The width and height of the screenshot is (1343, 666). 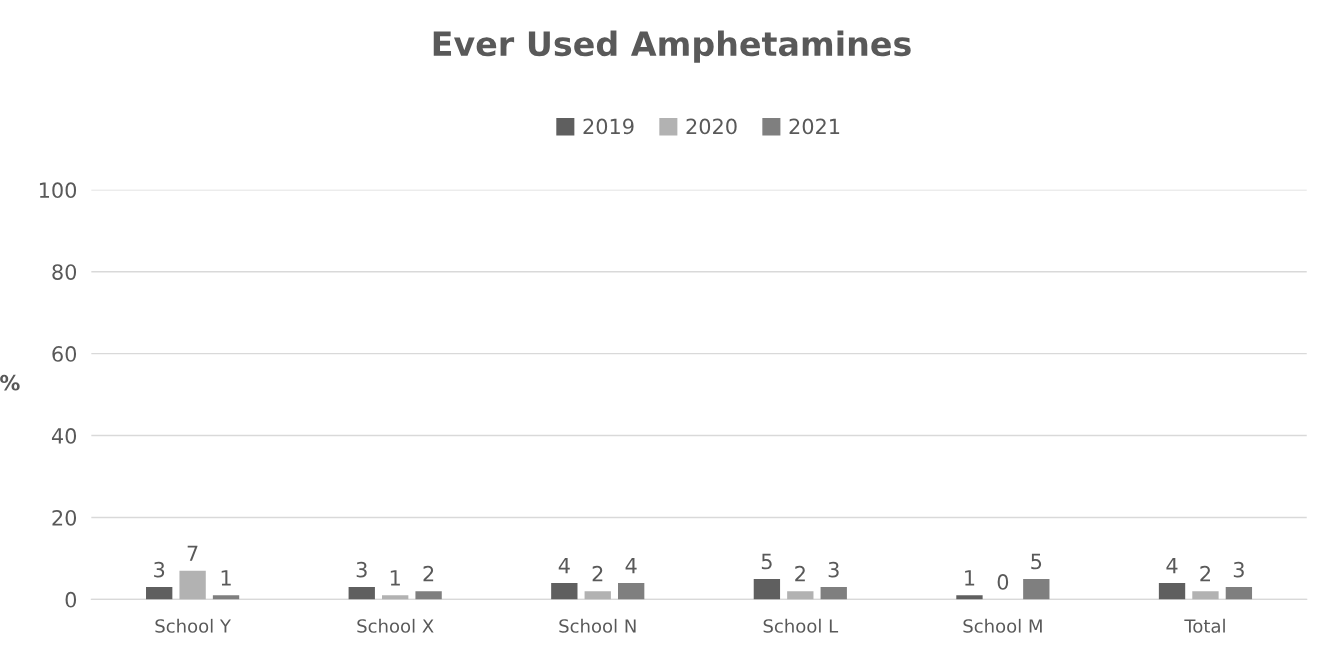 I want to click on x-tick-label: School M, so click(x=1002, y=625).